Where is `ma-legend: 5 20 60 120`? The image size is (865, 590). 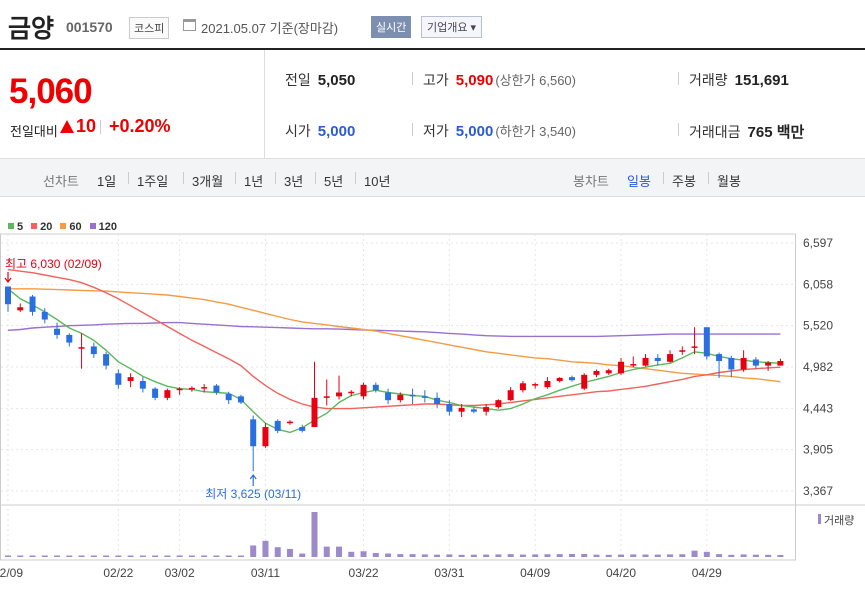
ma-legend: 5 20 60 120 is located at coordinates (66, 227).